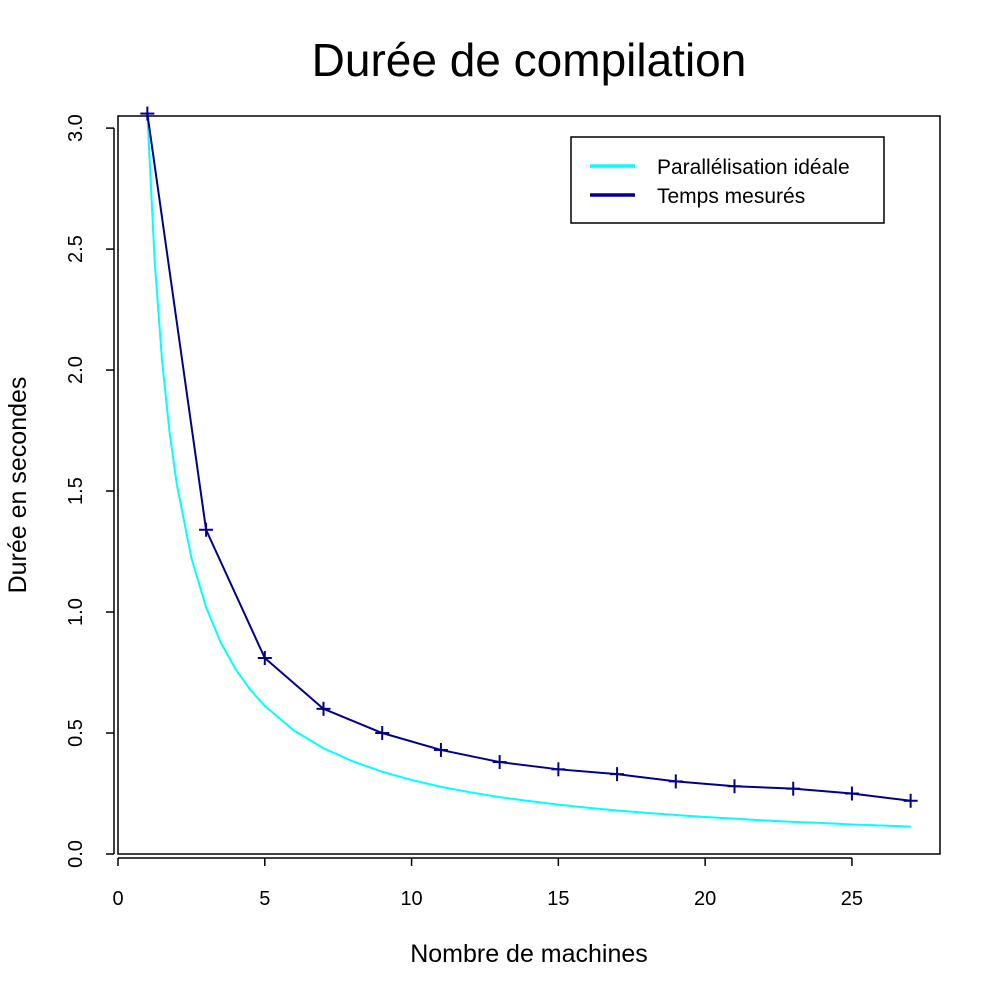 The image size is (1000, 1000). I want to click on y-tick-label: 2.5, so click(76, 249).